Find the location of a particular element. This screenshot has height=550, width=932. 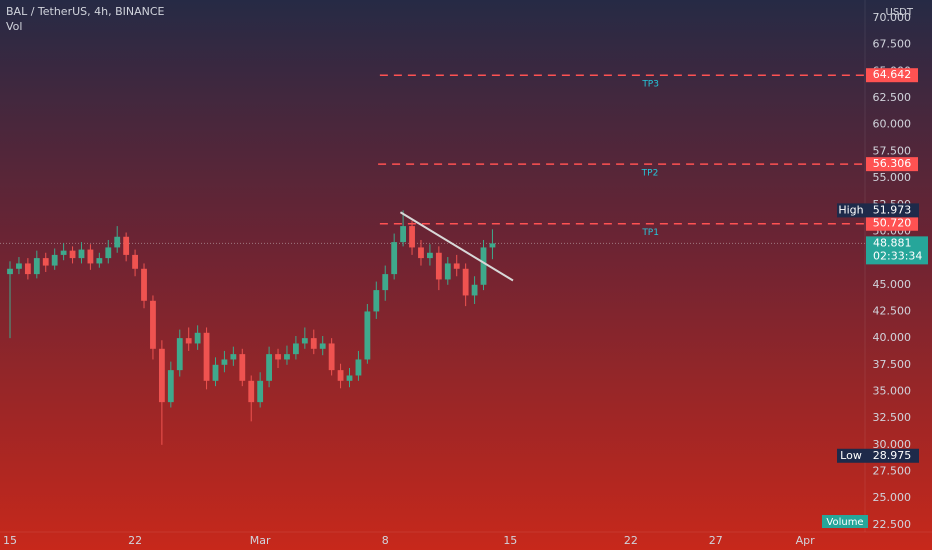

y-tick-label: 37.500 is located at coordinates (892, 364).